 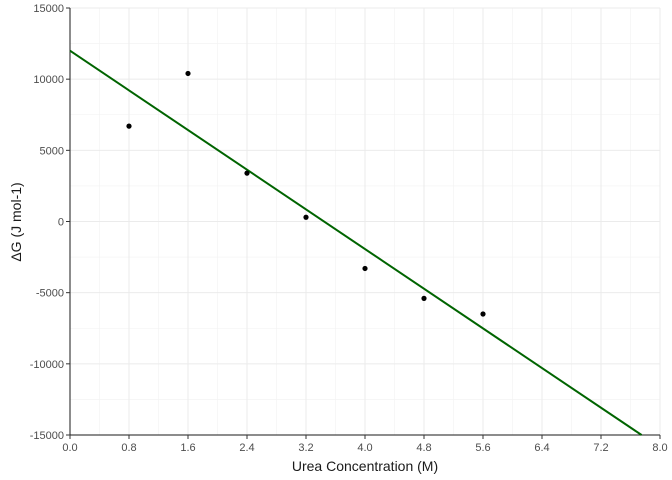 I want to click on y-tick-label: 5000, so click(x=52, y=151).